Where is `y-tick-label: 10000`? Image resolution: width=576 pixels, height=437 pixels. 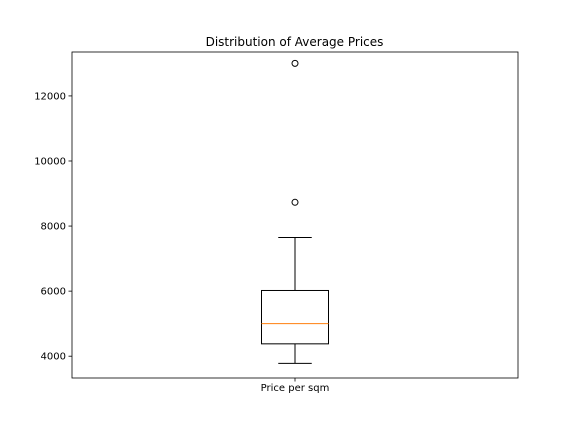 y-tick-label: 10000 is located at coordinates (50, 161).